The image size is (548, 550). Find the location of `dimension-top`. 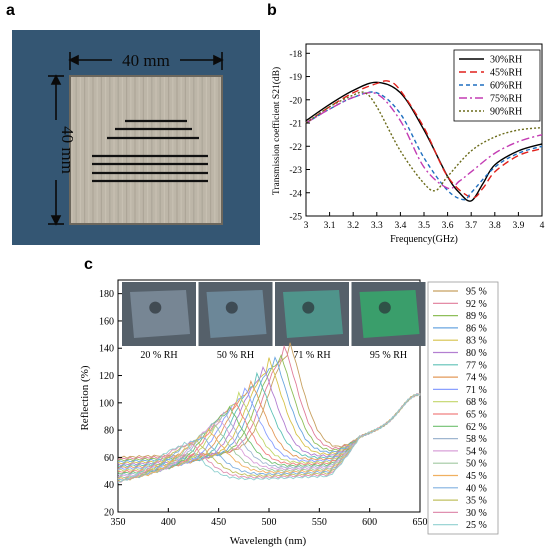

dimension-top is located at coordinates (146, 61).